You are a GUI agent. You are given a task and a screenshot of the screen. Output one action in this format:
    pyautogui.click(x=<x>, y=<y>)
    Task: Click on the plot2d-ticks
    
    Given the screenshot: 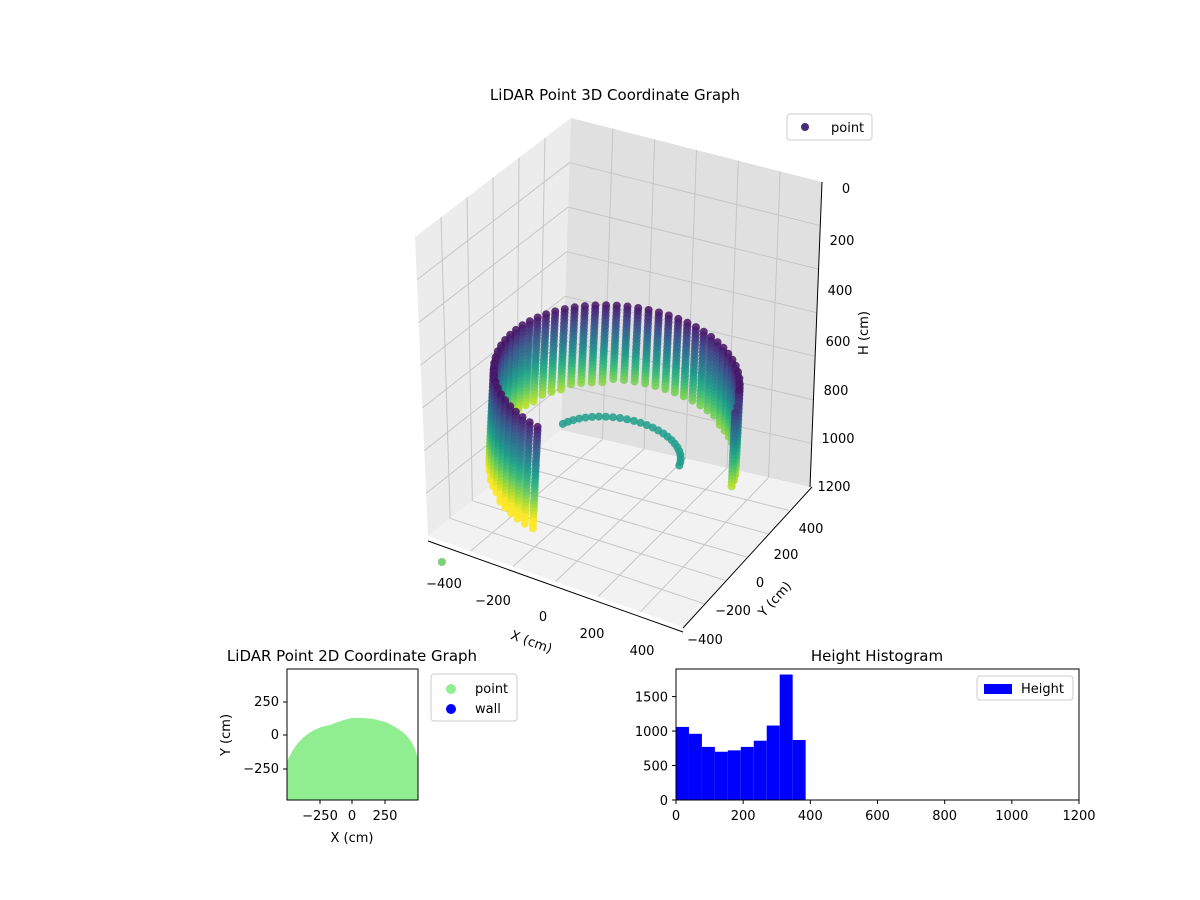 What is the action you would take?
    pyautogui.click(x=334, y=752)
    